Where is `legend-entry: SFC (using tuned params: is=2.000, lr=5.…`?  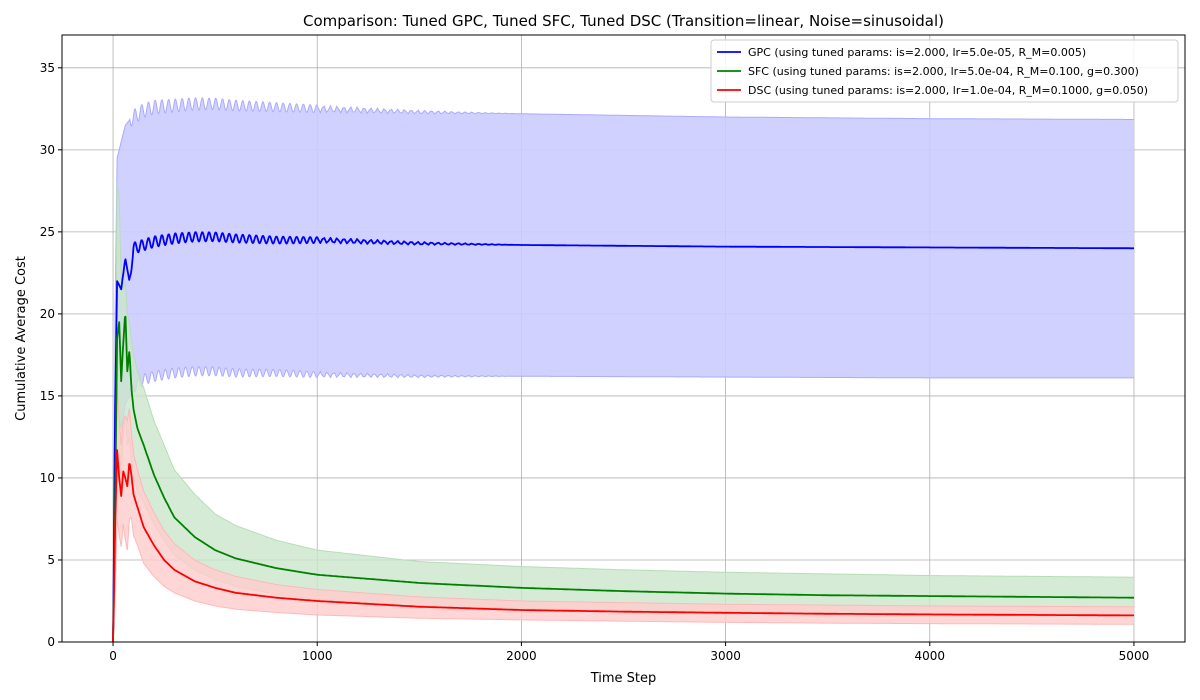
legend-entry: SFC (using tuned params: is=2.000, lr=5.… is located at coordinates (943, 71).